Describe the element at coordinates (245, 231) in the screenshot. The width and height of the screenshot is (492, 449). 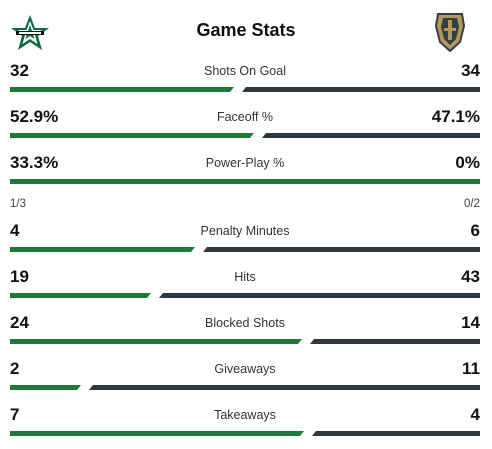
I see `stat-label: Penalty Minutes` at that location.